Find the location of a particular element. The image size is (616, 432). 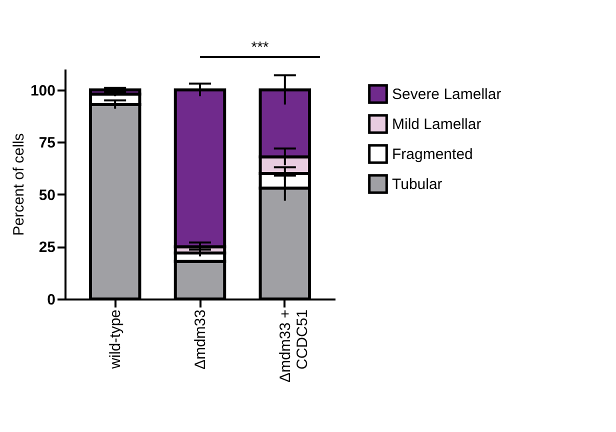

y-tick-label: 100 is located at coordinates (43, 91).